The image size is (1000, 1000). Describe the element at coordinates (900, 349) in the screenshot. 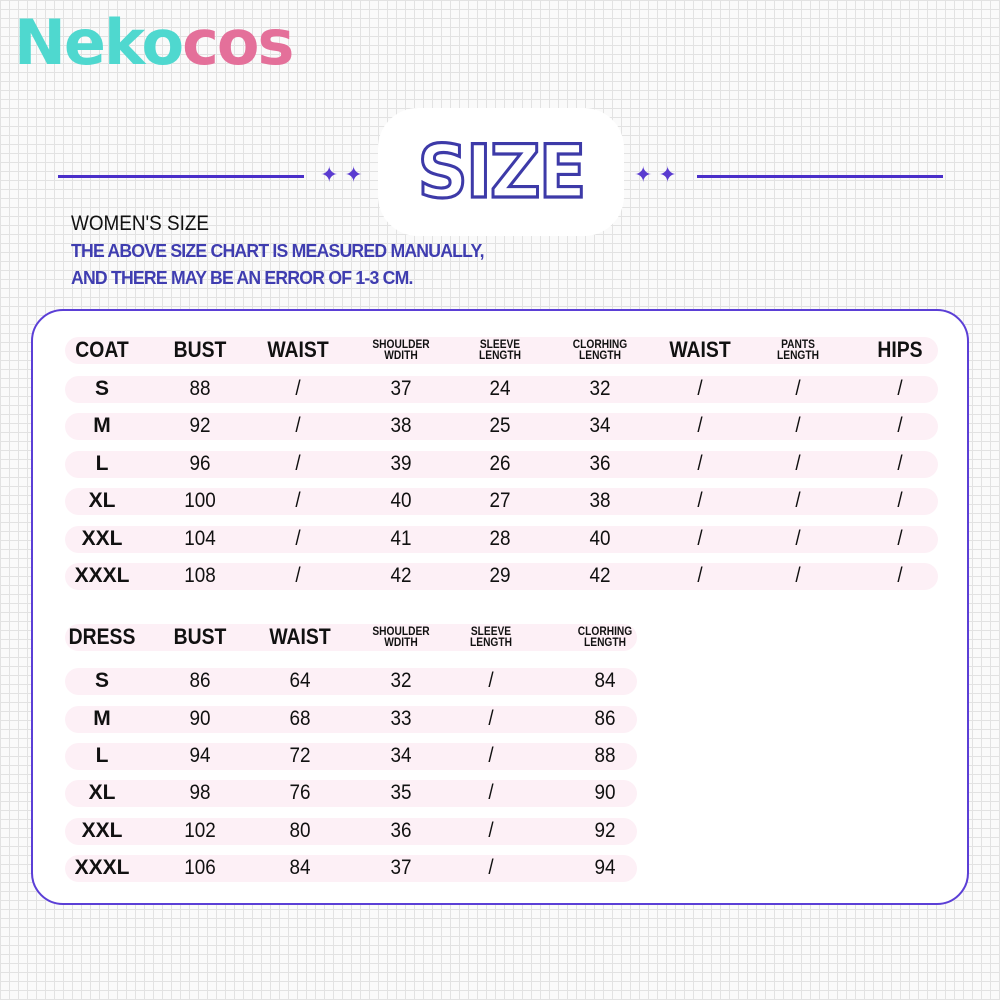

I see `column-header: HIPS` at that location.